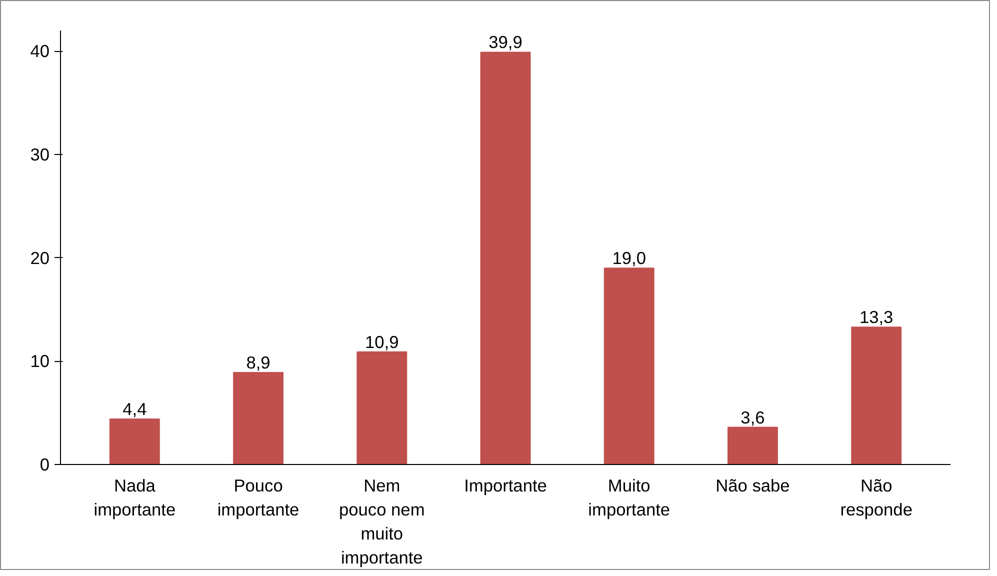 This screenshot has width=997, height=576. I want to click on x-tick-label: Nada importante, so click(135, 498).